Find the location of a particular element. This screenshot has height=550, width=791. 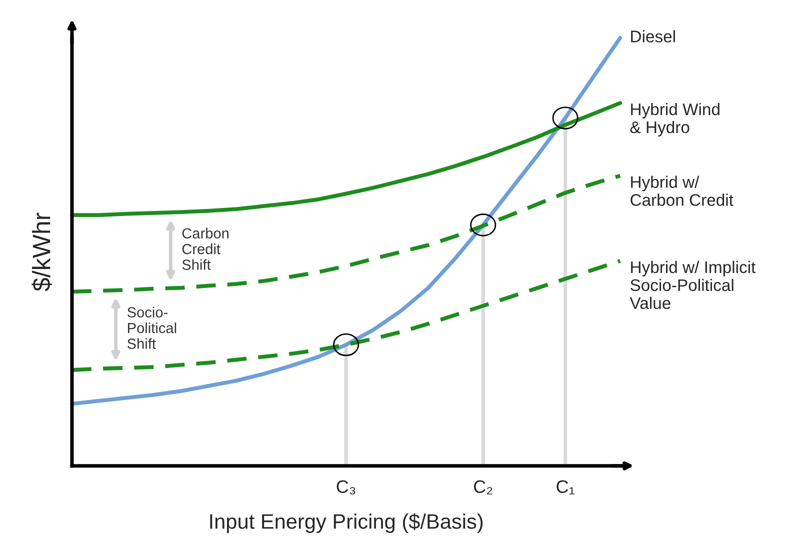

x-tick-label: C₂ is located at coordinates (483, 487).